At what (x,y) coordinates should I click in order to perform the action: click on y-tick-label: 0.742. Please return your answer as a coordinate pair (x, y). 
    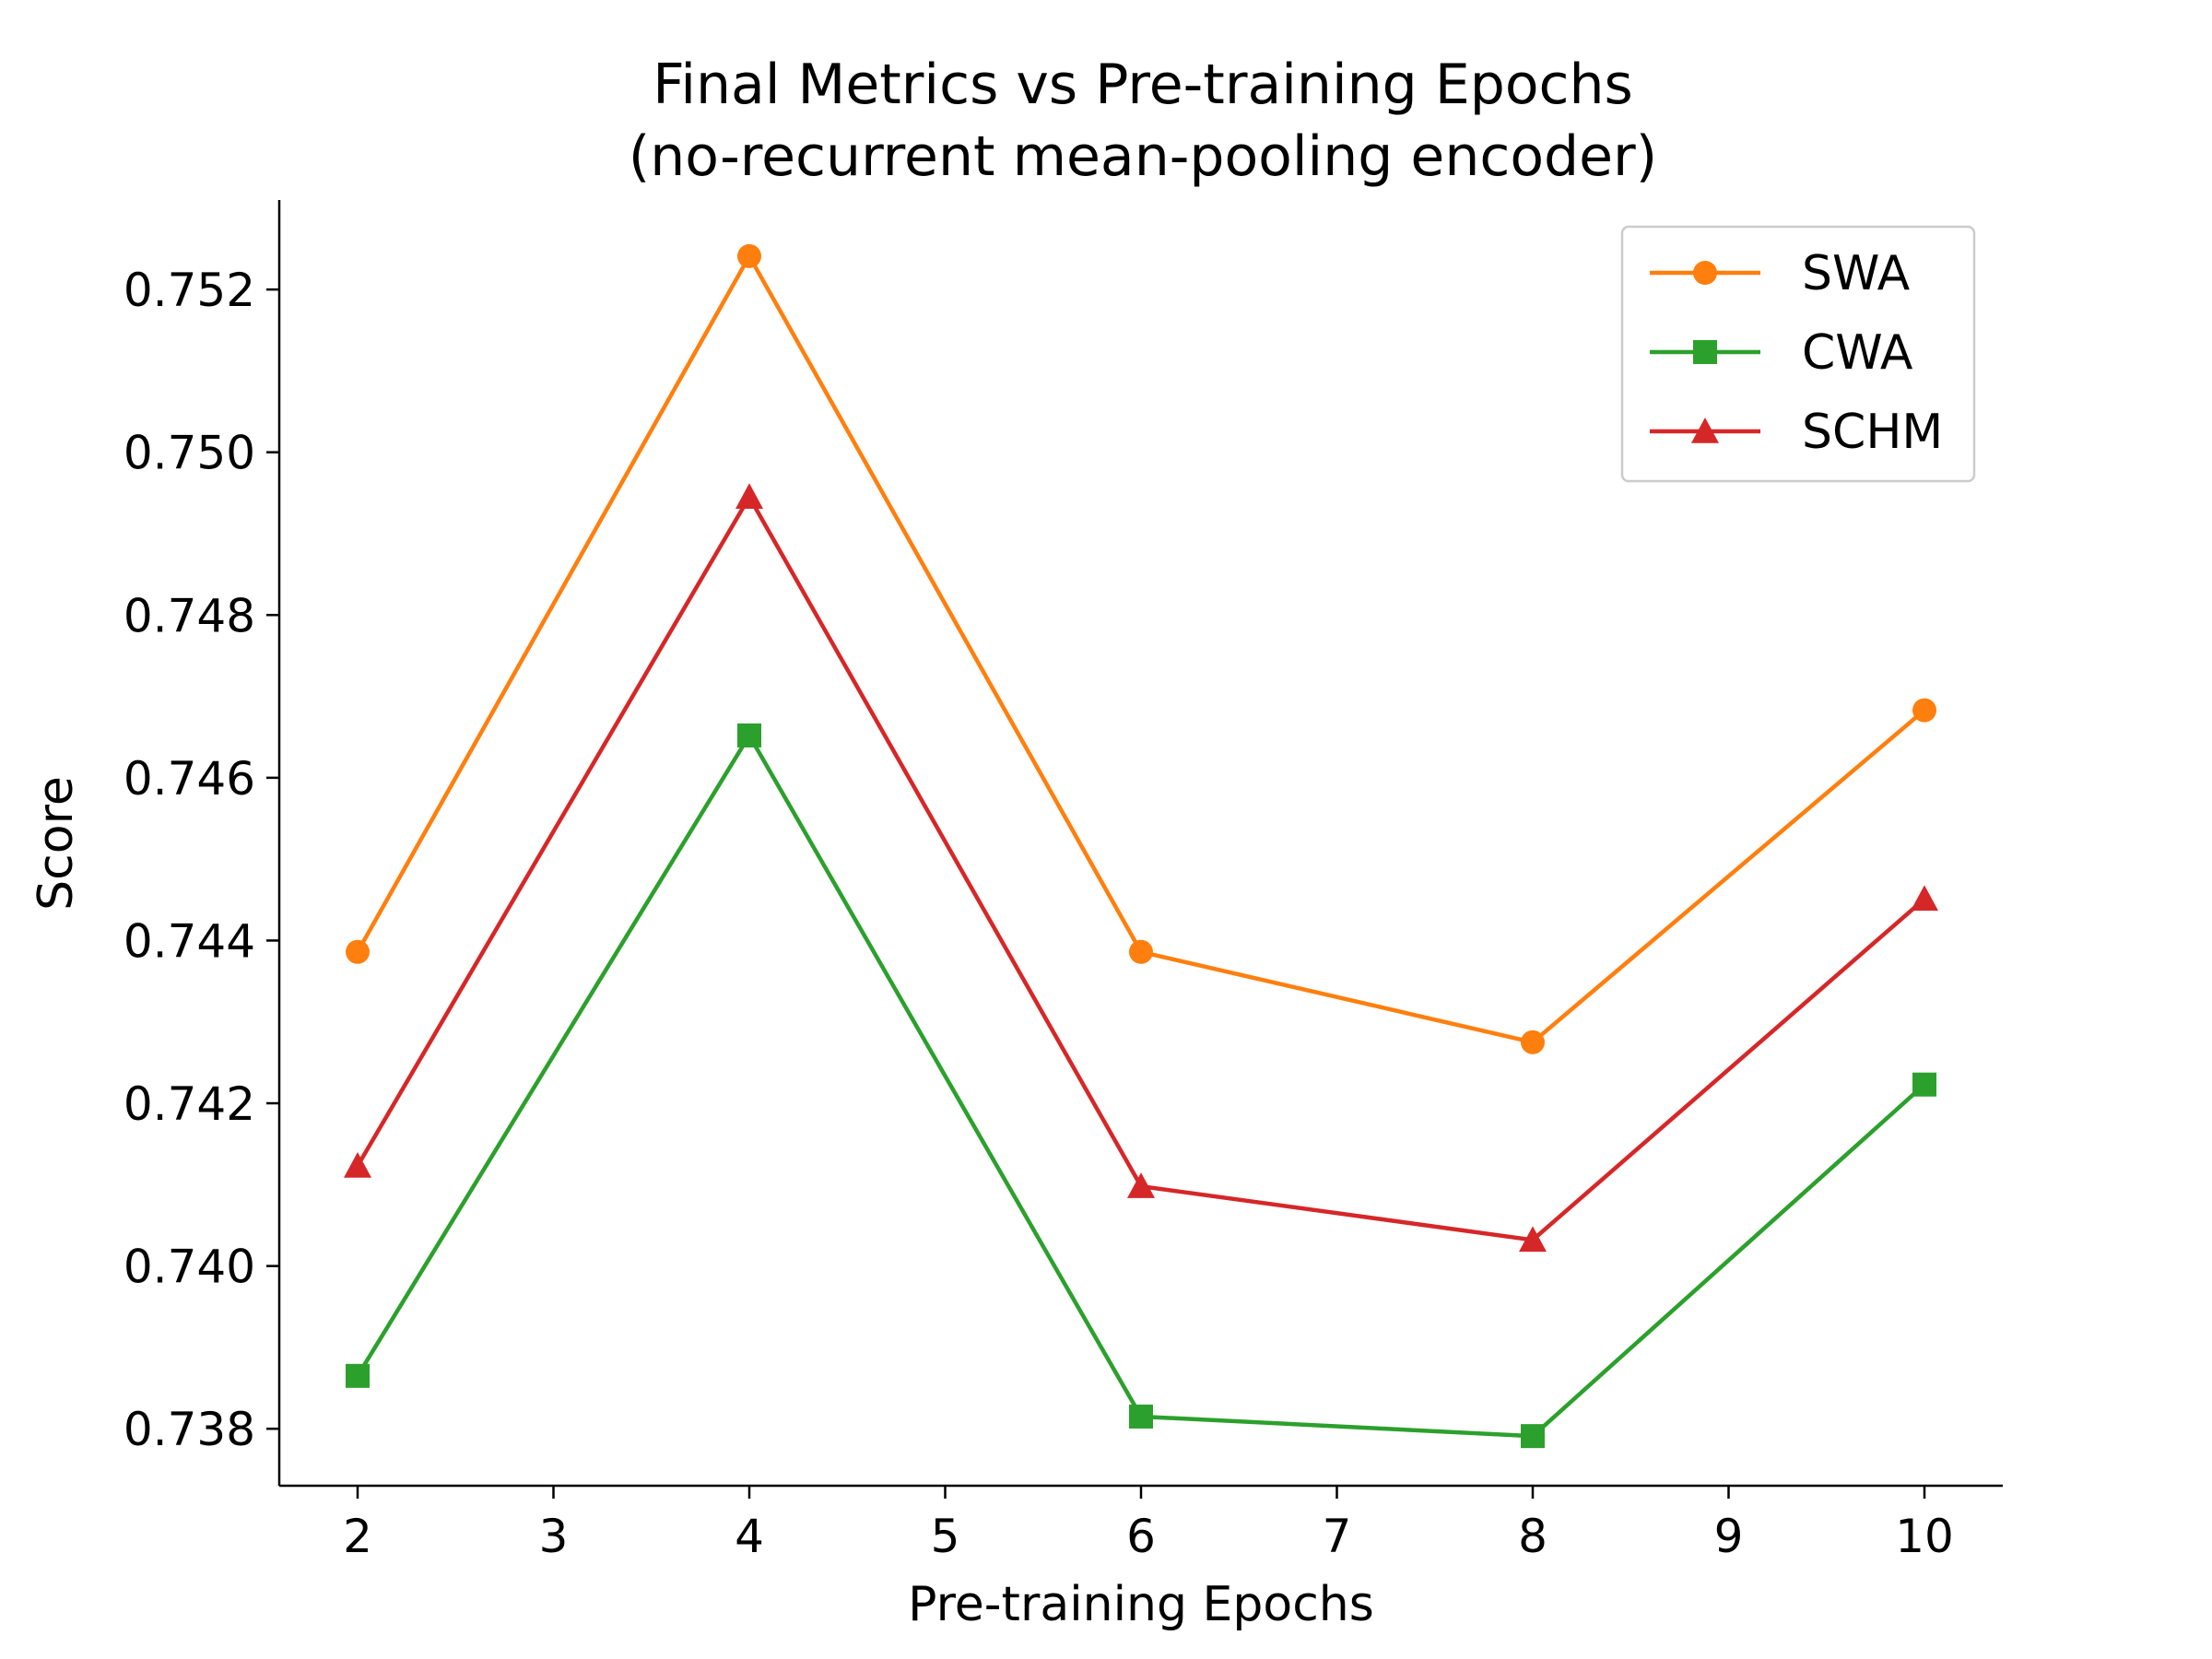
    Looking at the image, I should click on (189, 1104).